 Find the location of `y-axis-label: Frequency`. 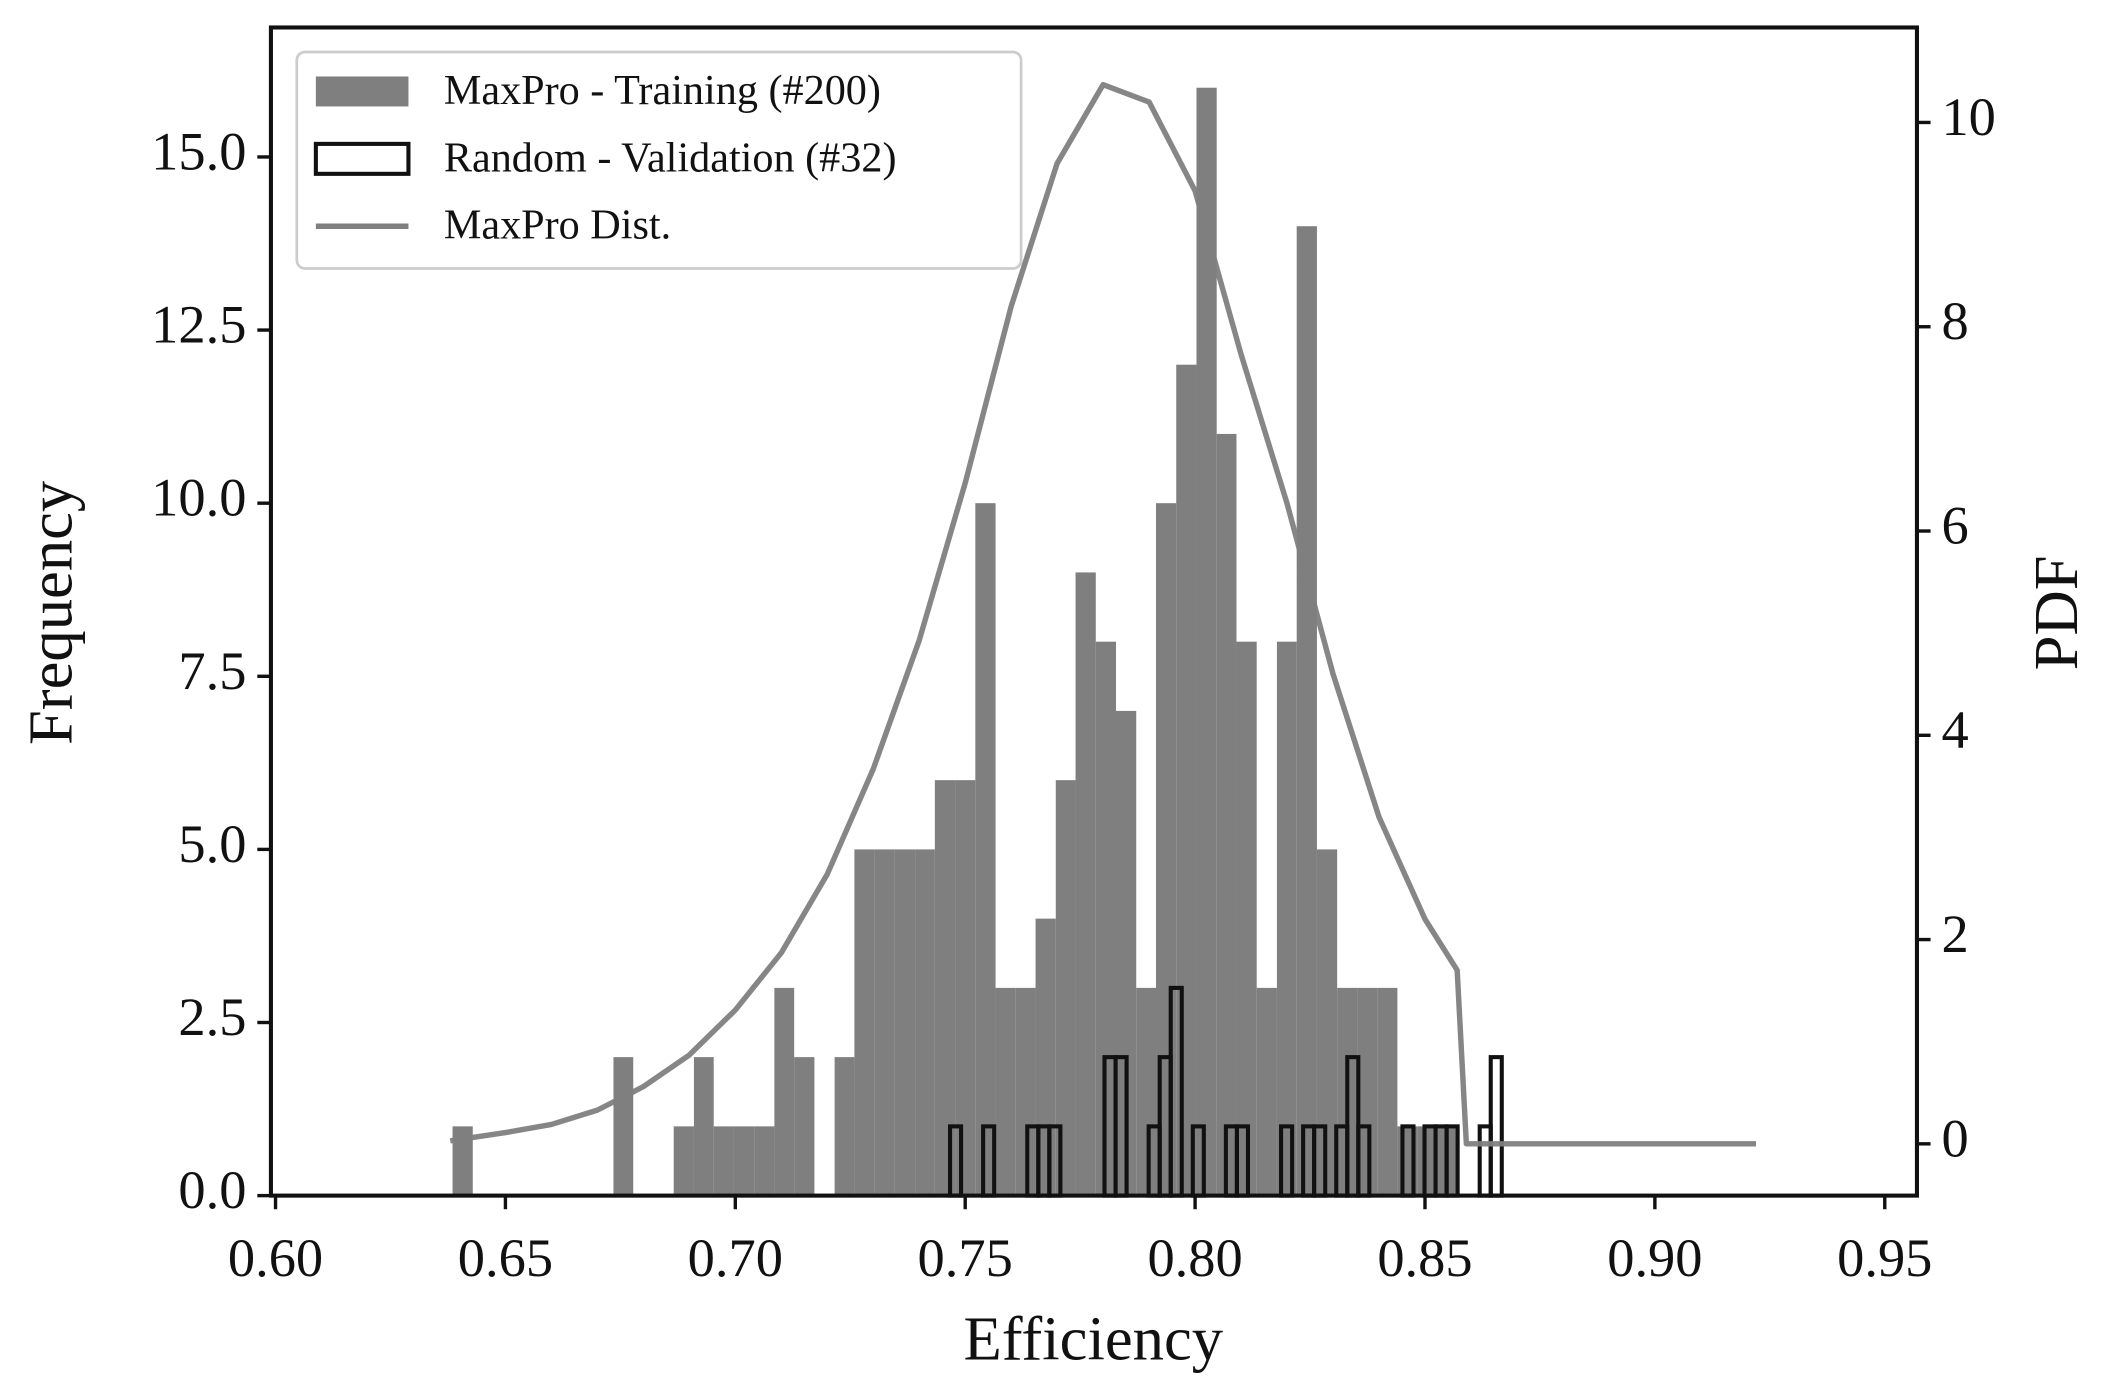

y-axis-label: Frequency is located at coordinates (51, 612).